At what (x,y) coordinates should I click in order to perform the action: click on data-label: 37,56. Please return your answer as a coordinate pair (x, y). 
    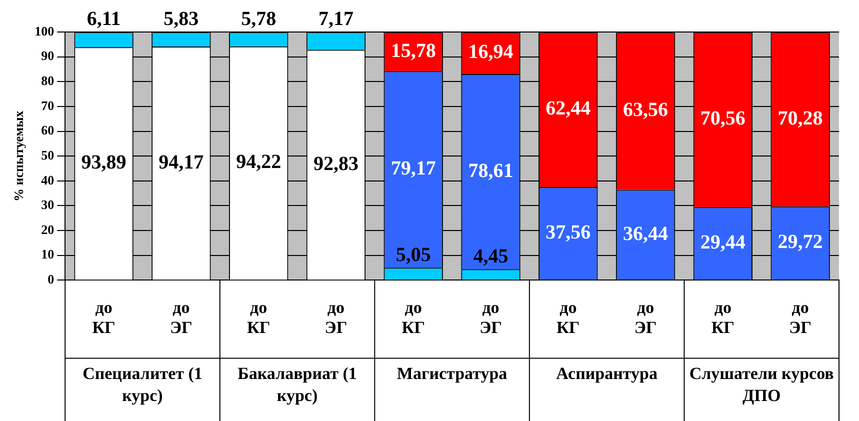
    Looking at the image, I should click on (568, 233).